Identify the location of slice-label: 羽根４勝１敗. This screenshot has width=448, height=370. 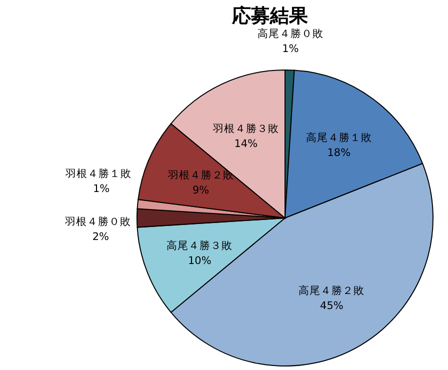
(99, 174).